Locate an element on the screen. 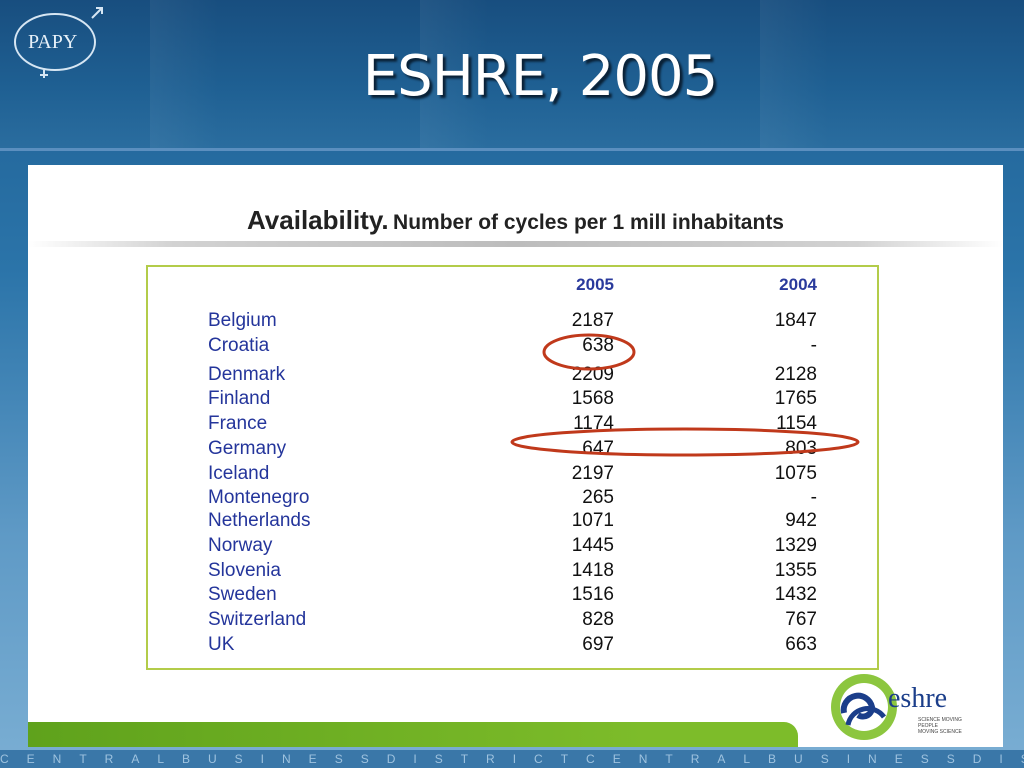 Image resolution: width=1024 pixels, height=768 pixels. country-cell: Slovenia is located at coordinates (244, 570).